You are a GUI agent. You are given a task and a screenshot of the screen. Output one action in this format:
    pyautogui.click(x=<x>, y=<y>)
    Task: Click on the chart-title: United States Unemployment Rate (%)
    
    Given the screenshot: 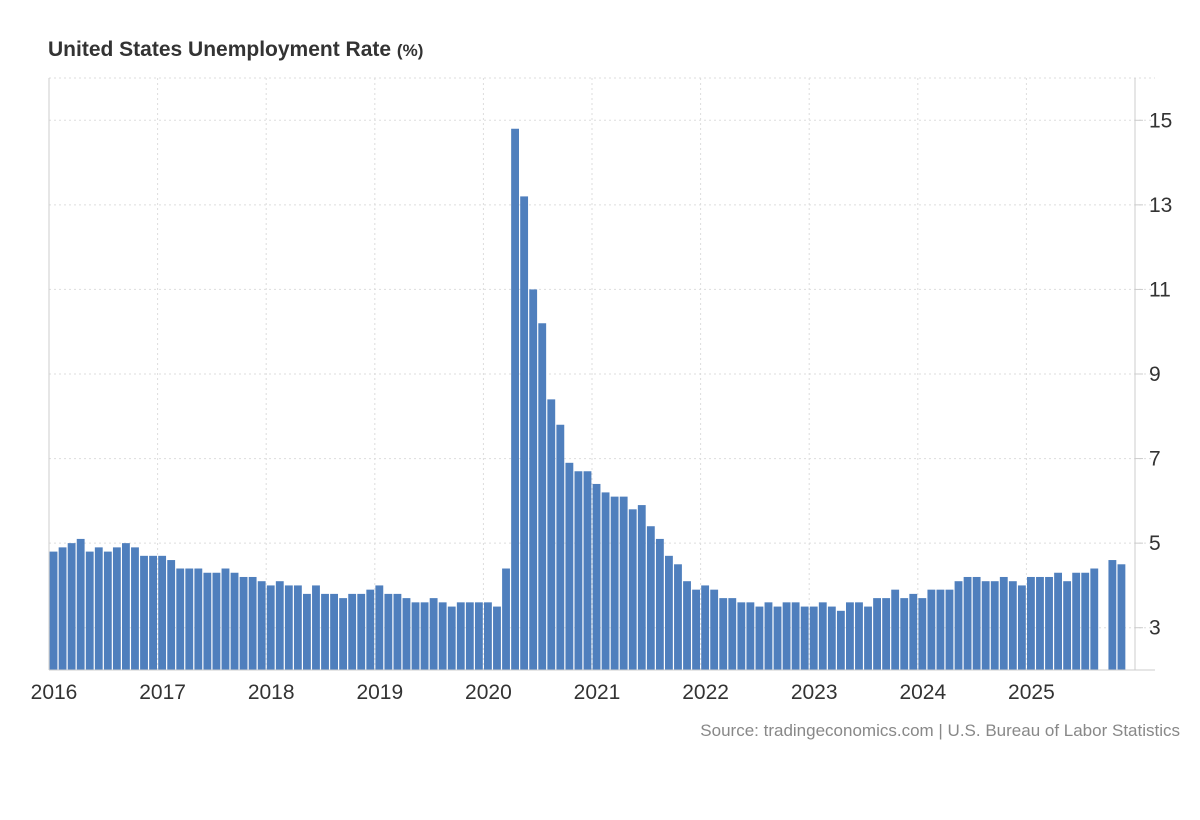 What is the action you would take?
    pyautogui.click(x=235, y=50)
    